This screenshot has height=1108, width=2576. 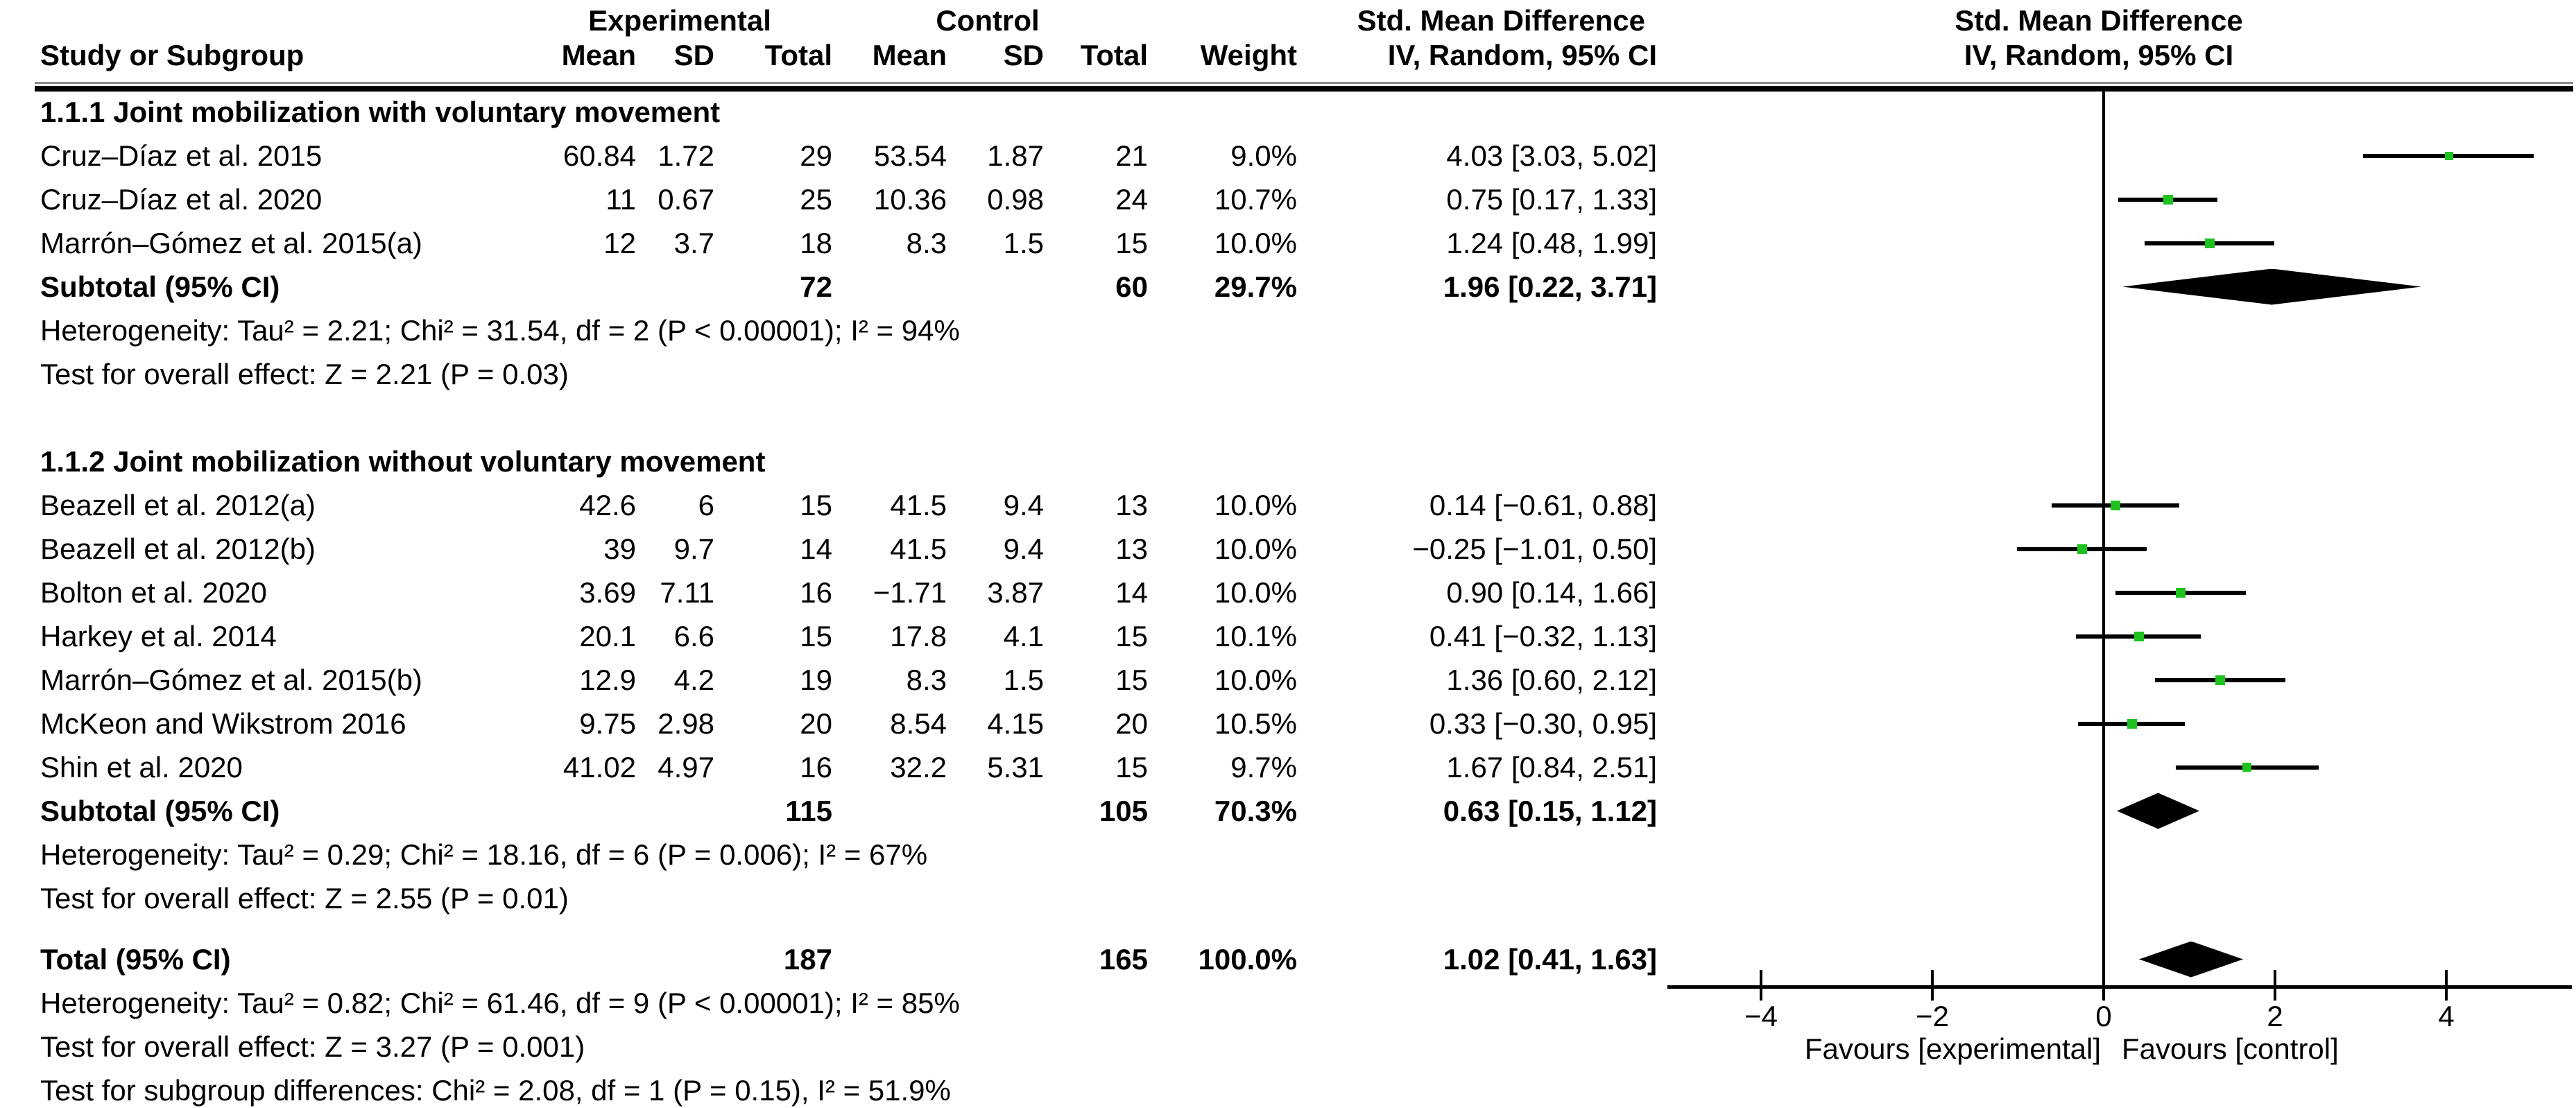 What do you see at coordinates (607, 680) in the screenshot?
I see `exp-mean: 12.9` at bounding box center [607, 680].